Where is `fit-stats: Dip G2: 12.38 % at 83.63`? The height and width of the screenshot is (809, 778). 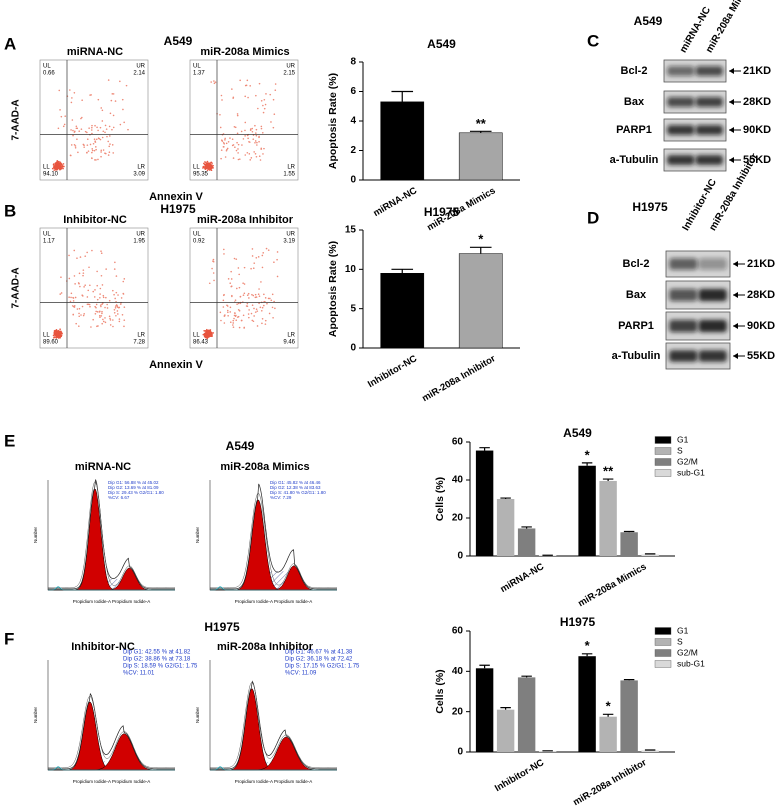
fit-stats: Dip G2: 12.38 % at 83.63 is located at coordinates (295, 487).